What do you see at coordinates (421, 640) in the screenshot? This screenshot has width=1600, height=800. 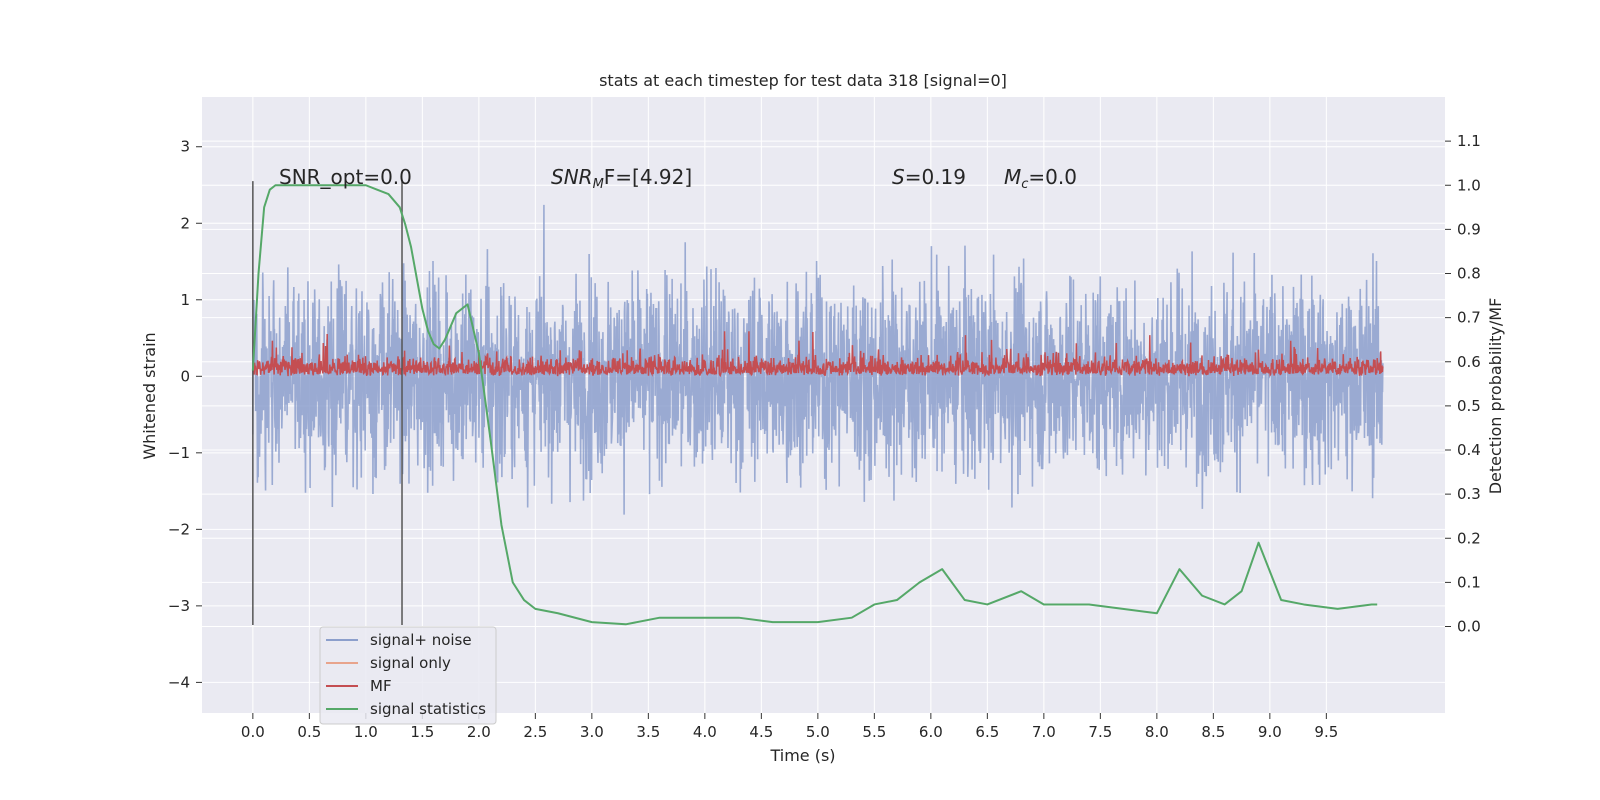 I see `legend-label-signal-noise: signal+ noise` at bounding box center [421, 640].